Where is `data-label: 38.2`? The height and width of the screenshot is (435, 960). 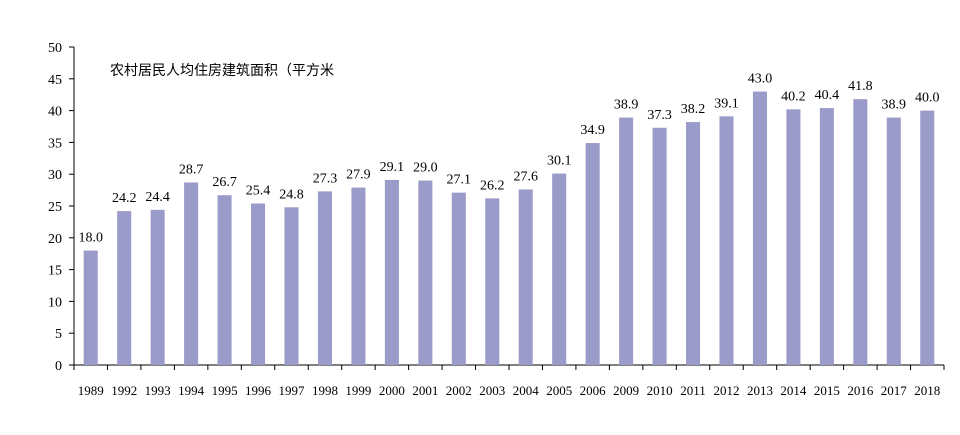 data-label: 38.2 is located at coordinates (693, 109).